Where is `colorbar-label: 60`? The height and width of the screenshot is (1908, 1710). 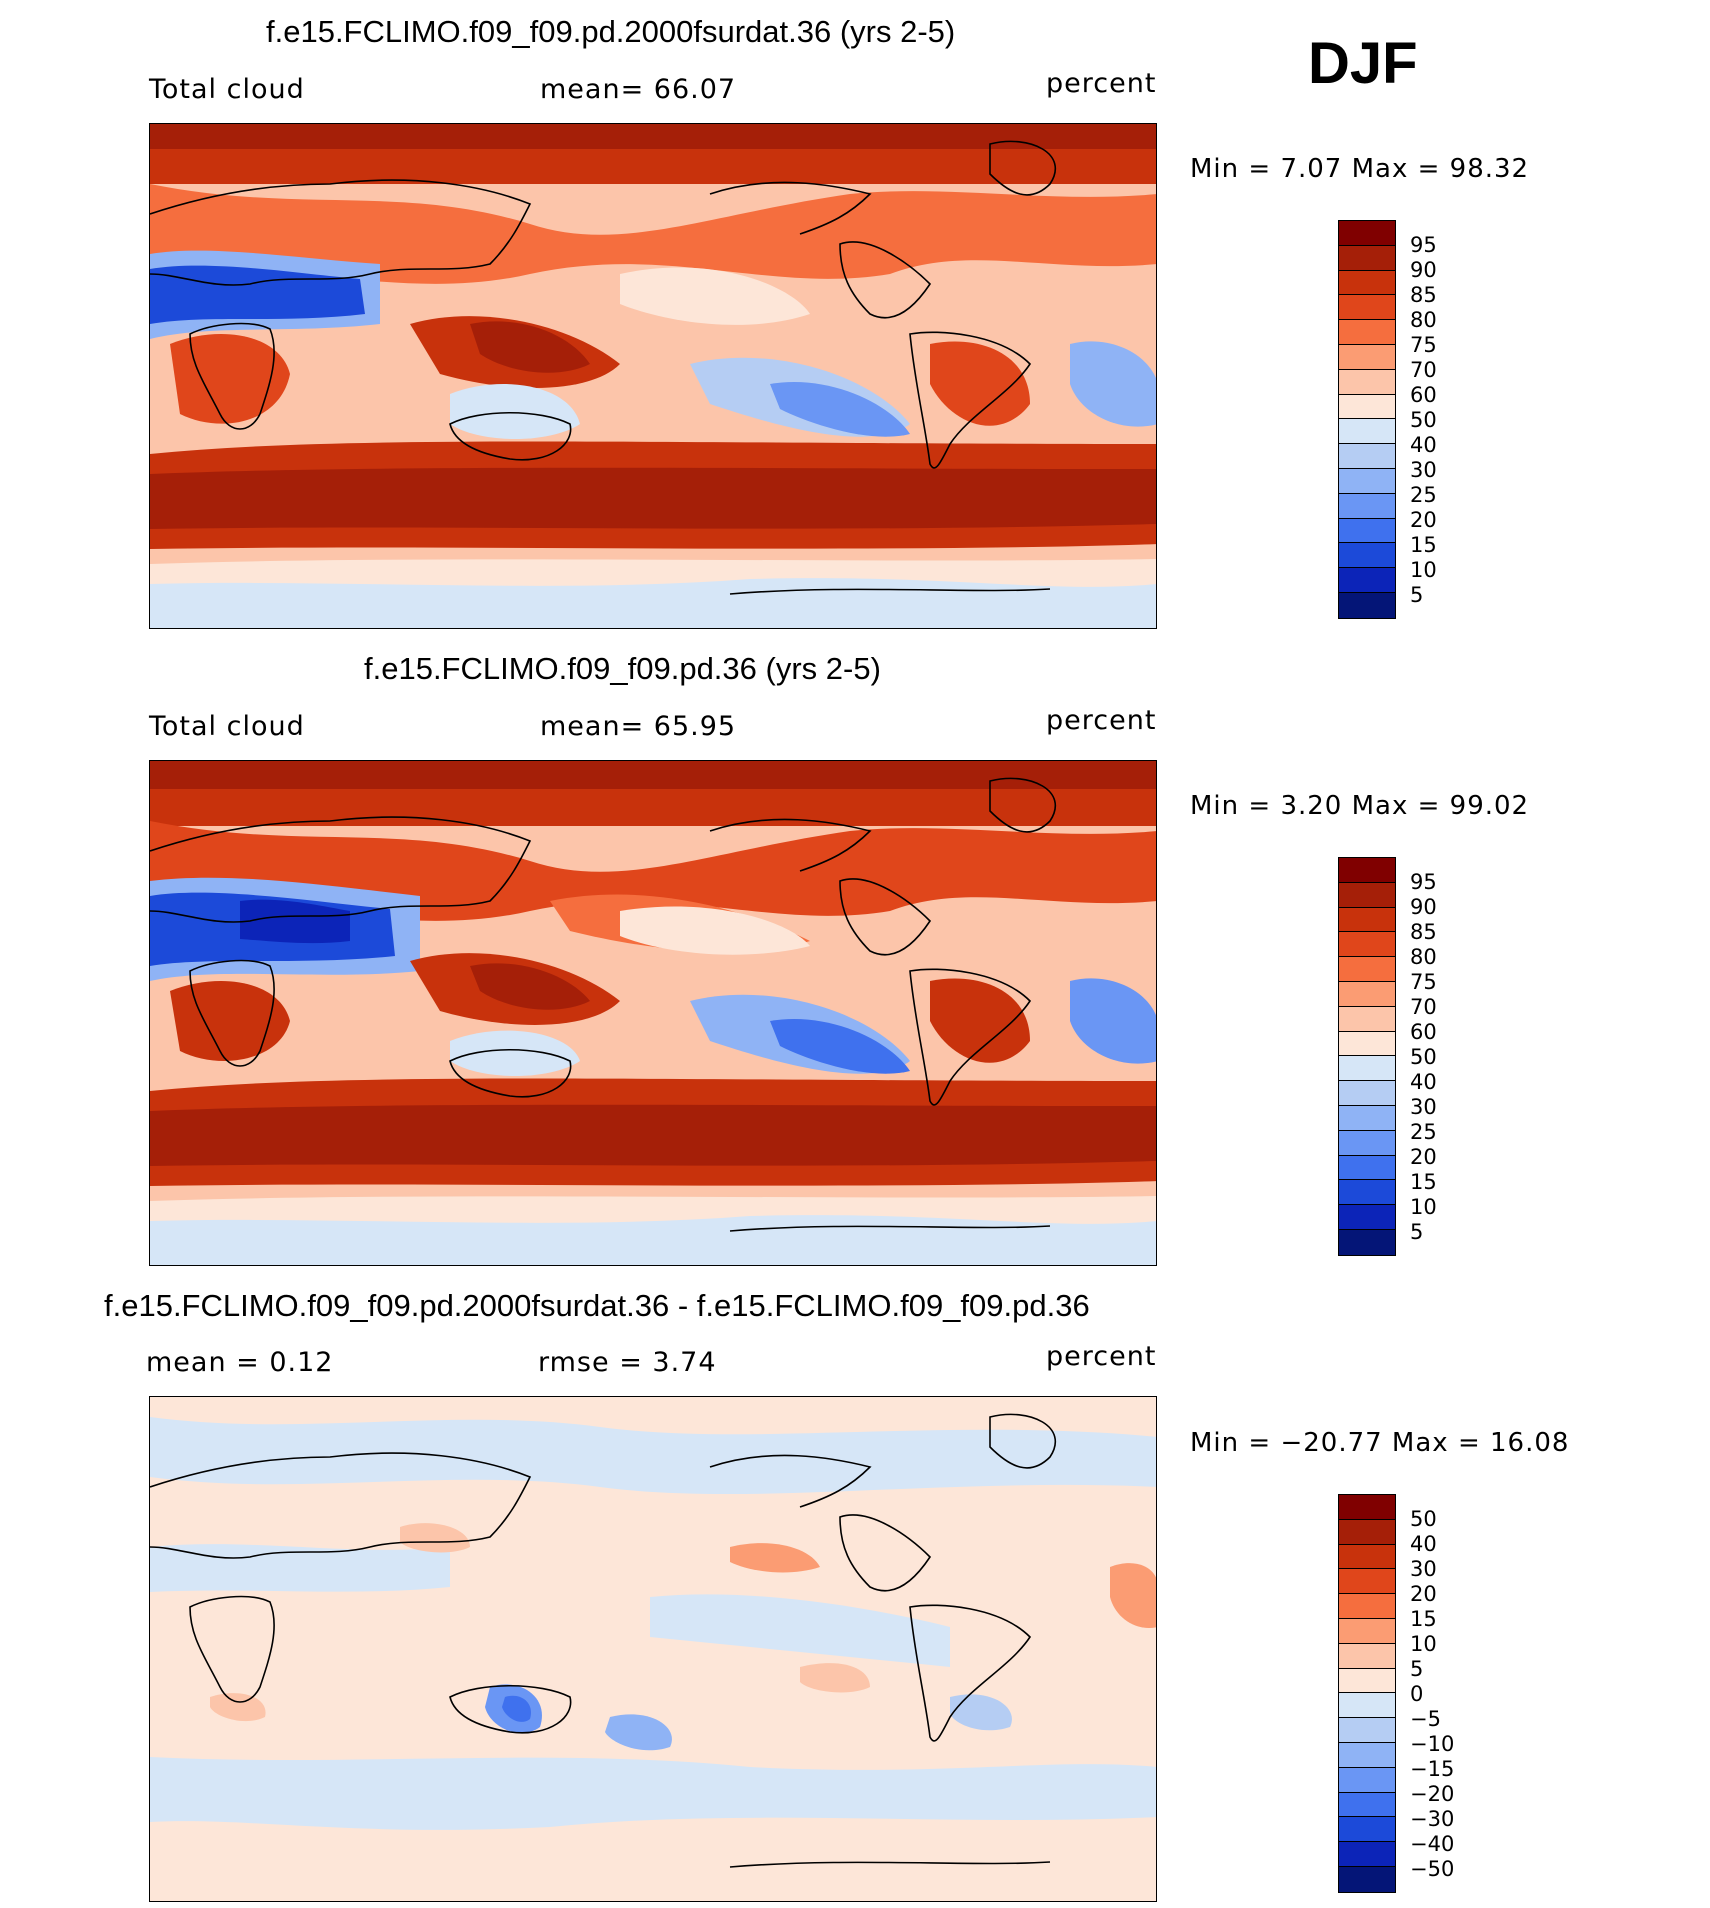 colorbar-label: 60 is located at coordinates (1423, 395).